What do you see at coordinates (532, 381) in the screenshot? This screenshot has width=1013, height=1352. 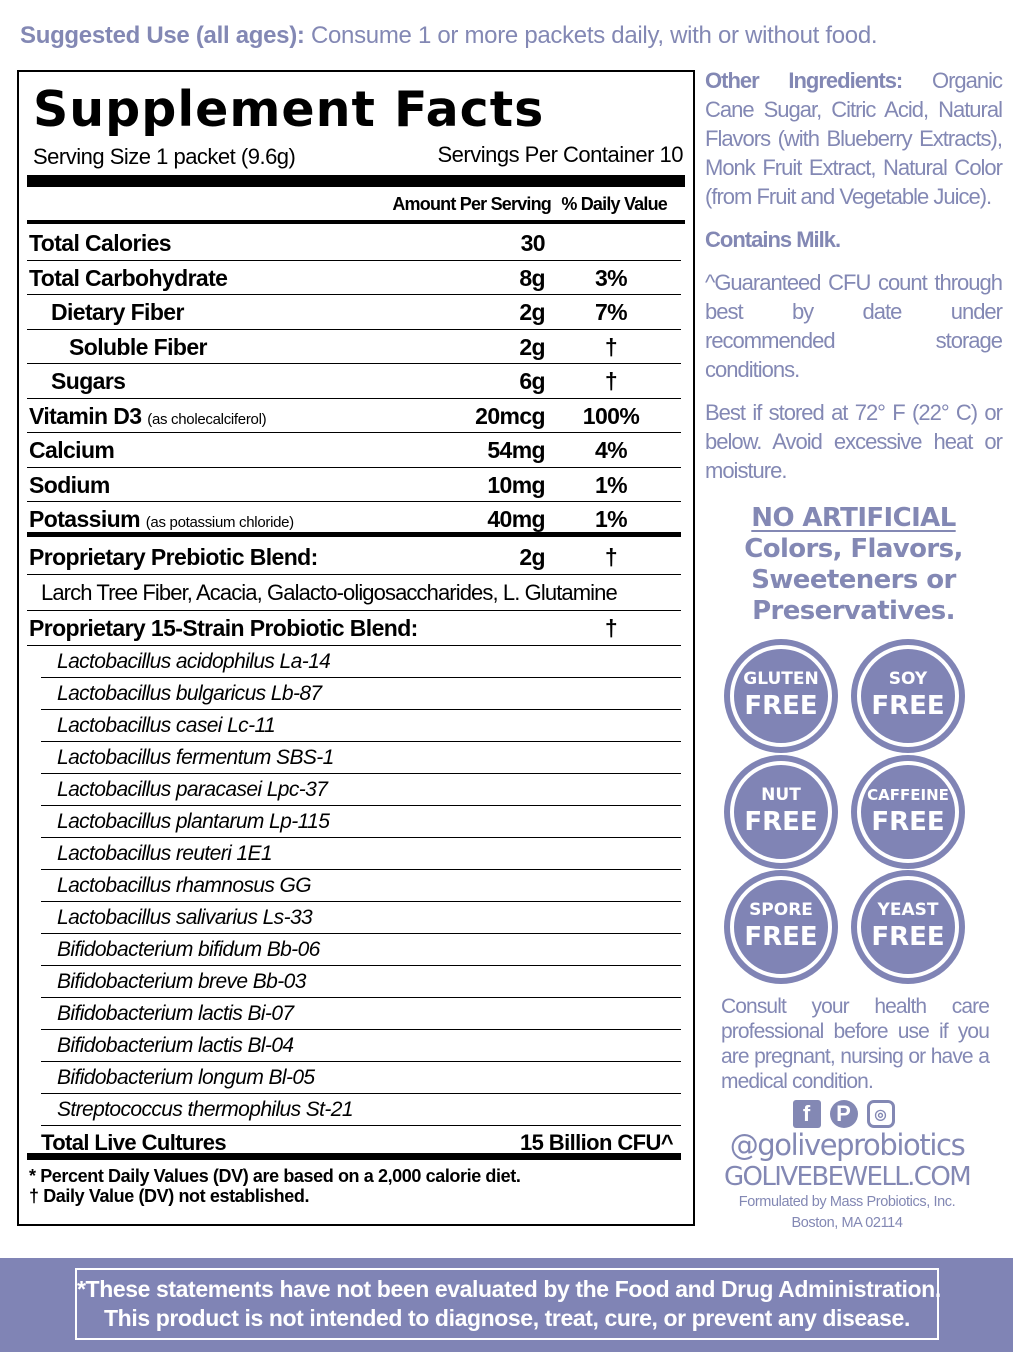 I see `nutrient-amount: 6g` at bounding box center [532, 381].